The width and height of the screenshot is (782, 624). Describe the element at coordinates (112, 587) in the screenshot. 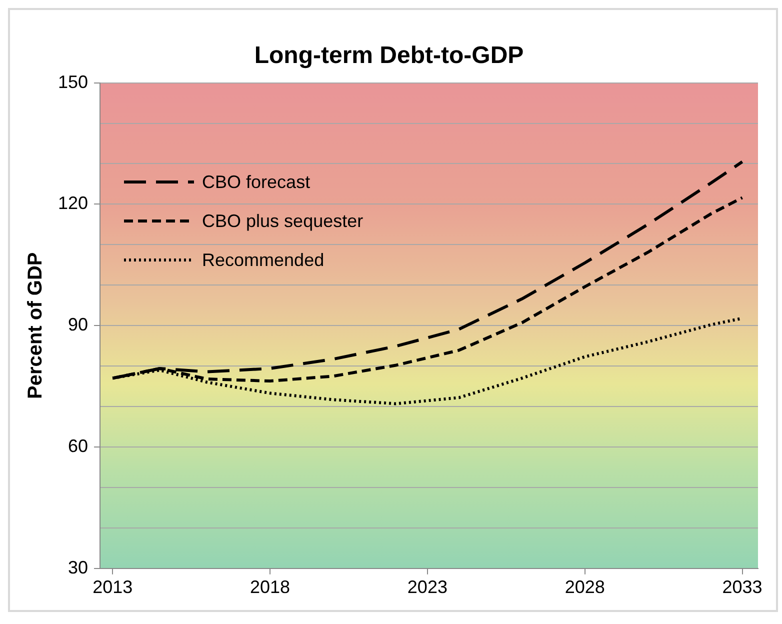

I see `x-tick-label: 2013` at that location.